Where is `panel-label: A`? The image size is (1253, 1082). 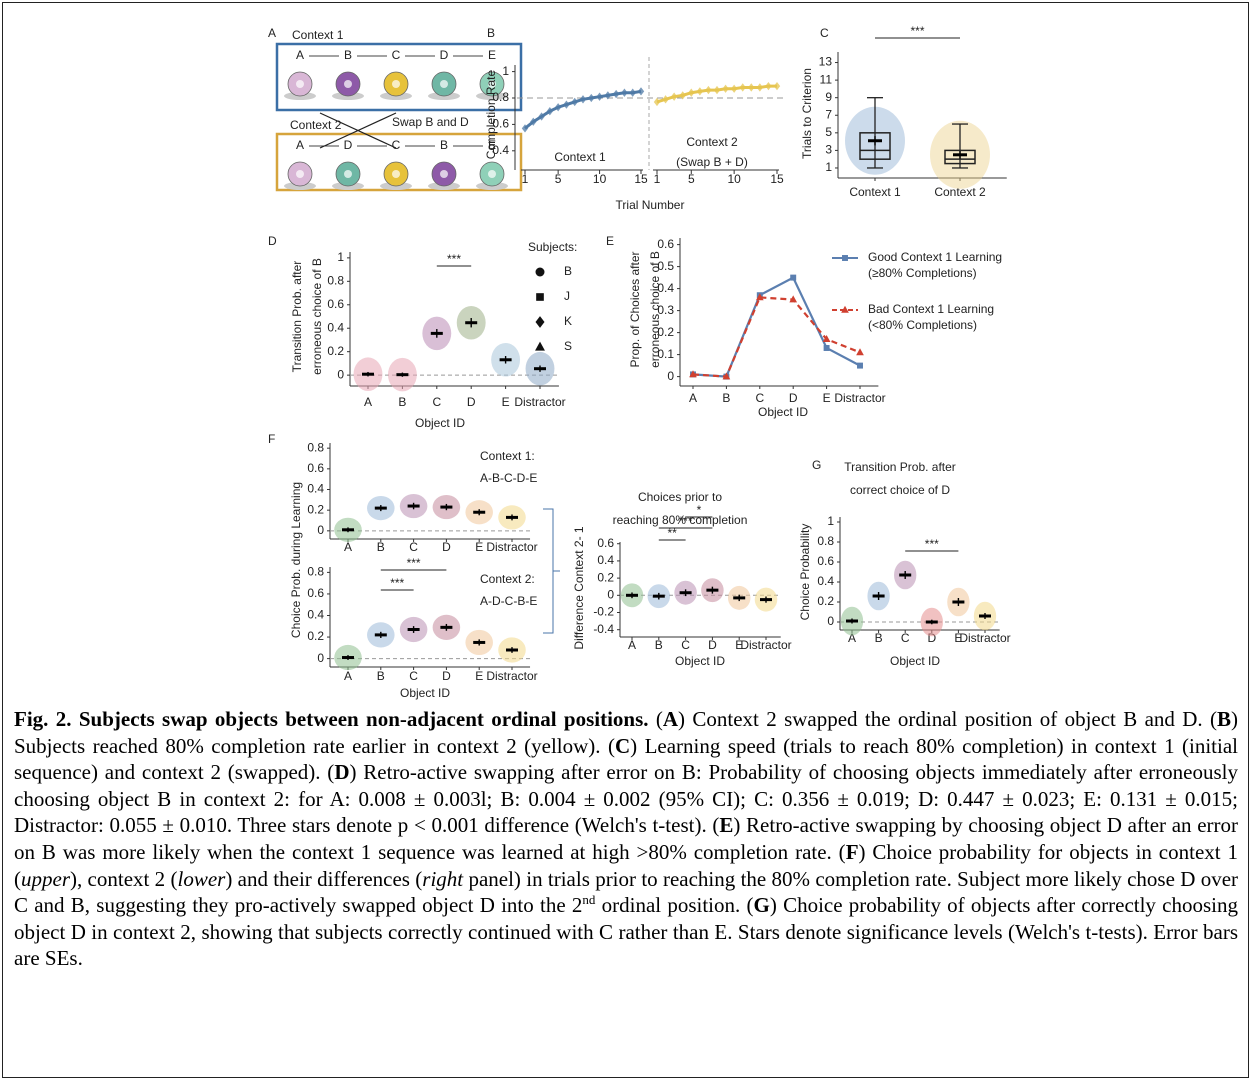
panel-label: A is located at coordinates (272, 33).